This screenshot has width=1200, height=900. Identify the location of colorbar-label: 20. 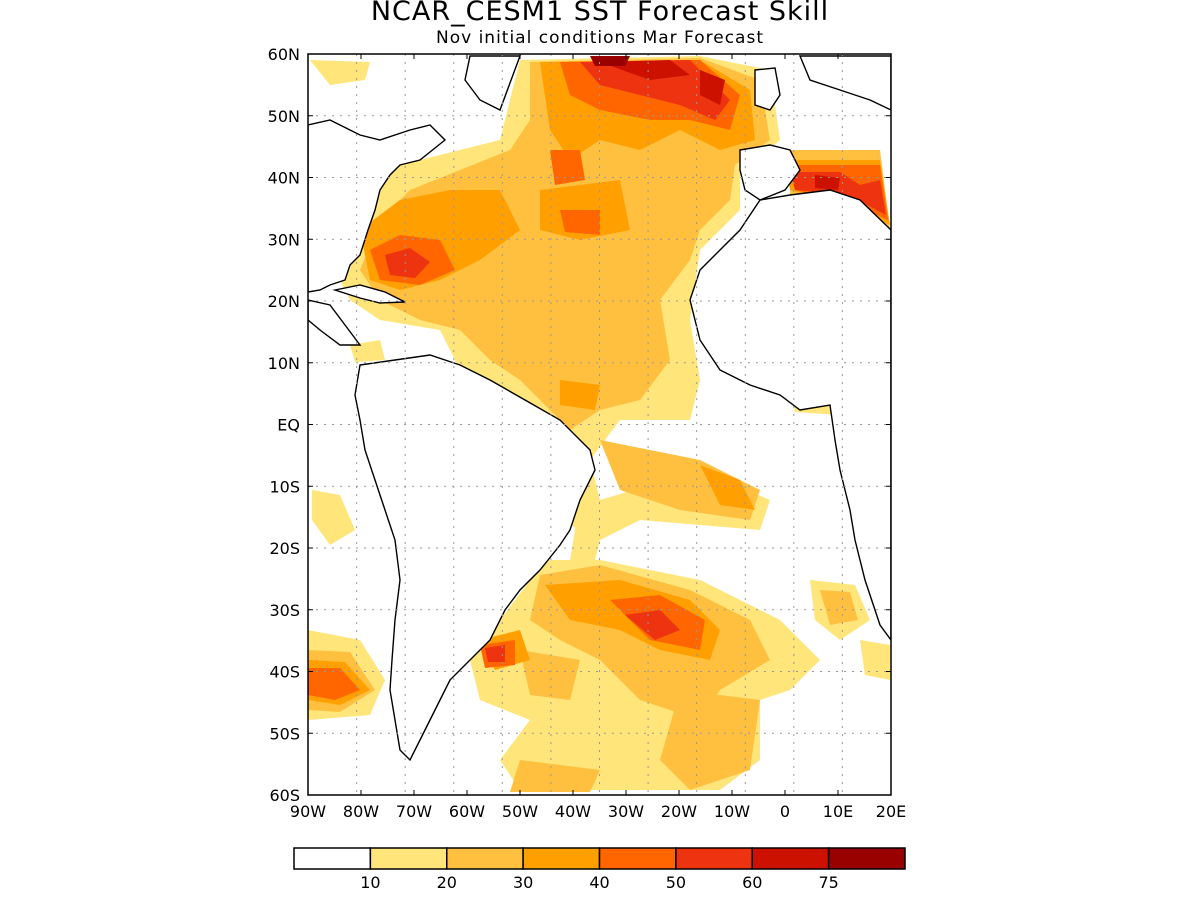
(447, 882).